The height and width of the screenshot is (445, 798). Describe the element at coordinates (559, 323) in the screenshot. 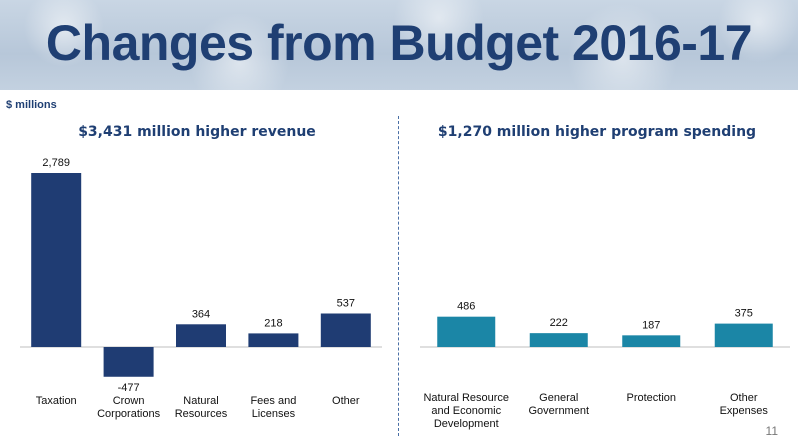

I see `data-label-spending-1: 222` at that location.